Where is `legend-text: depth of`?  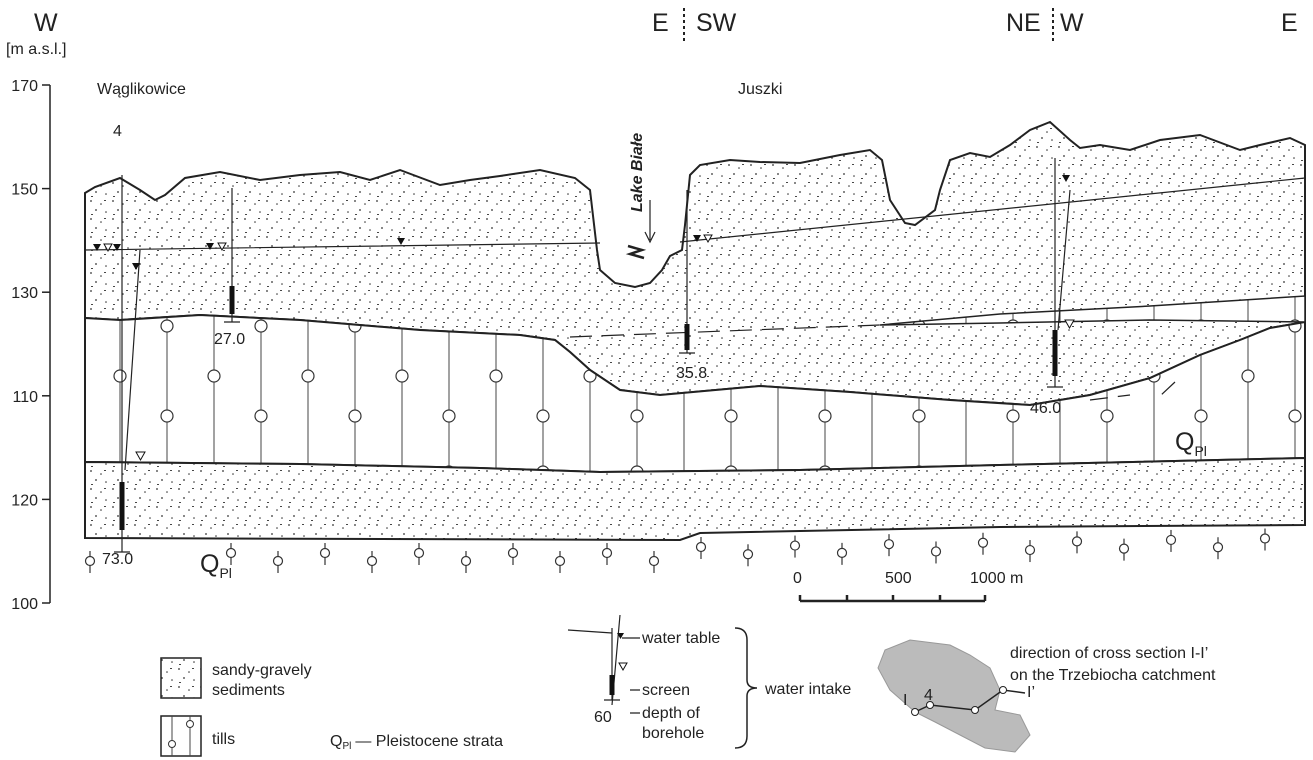
legend-text: depth of is located at coordinates (671, 713).